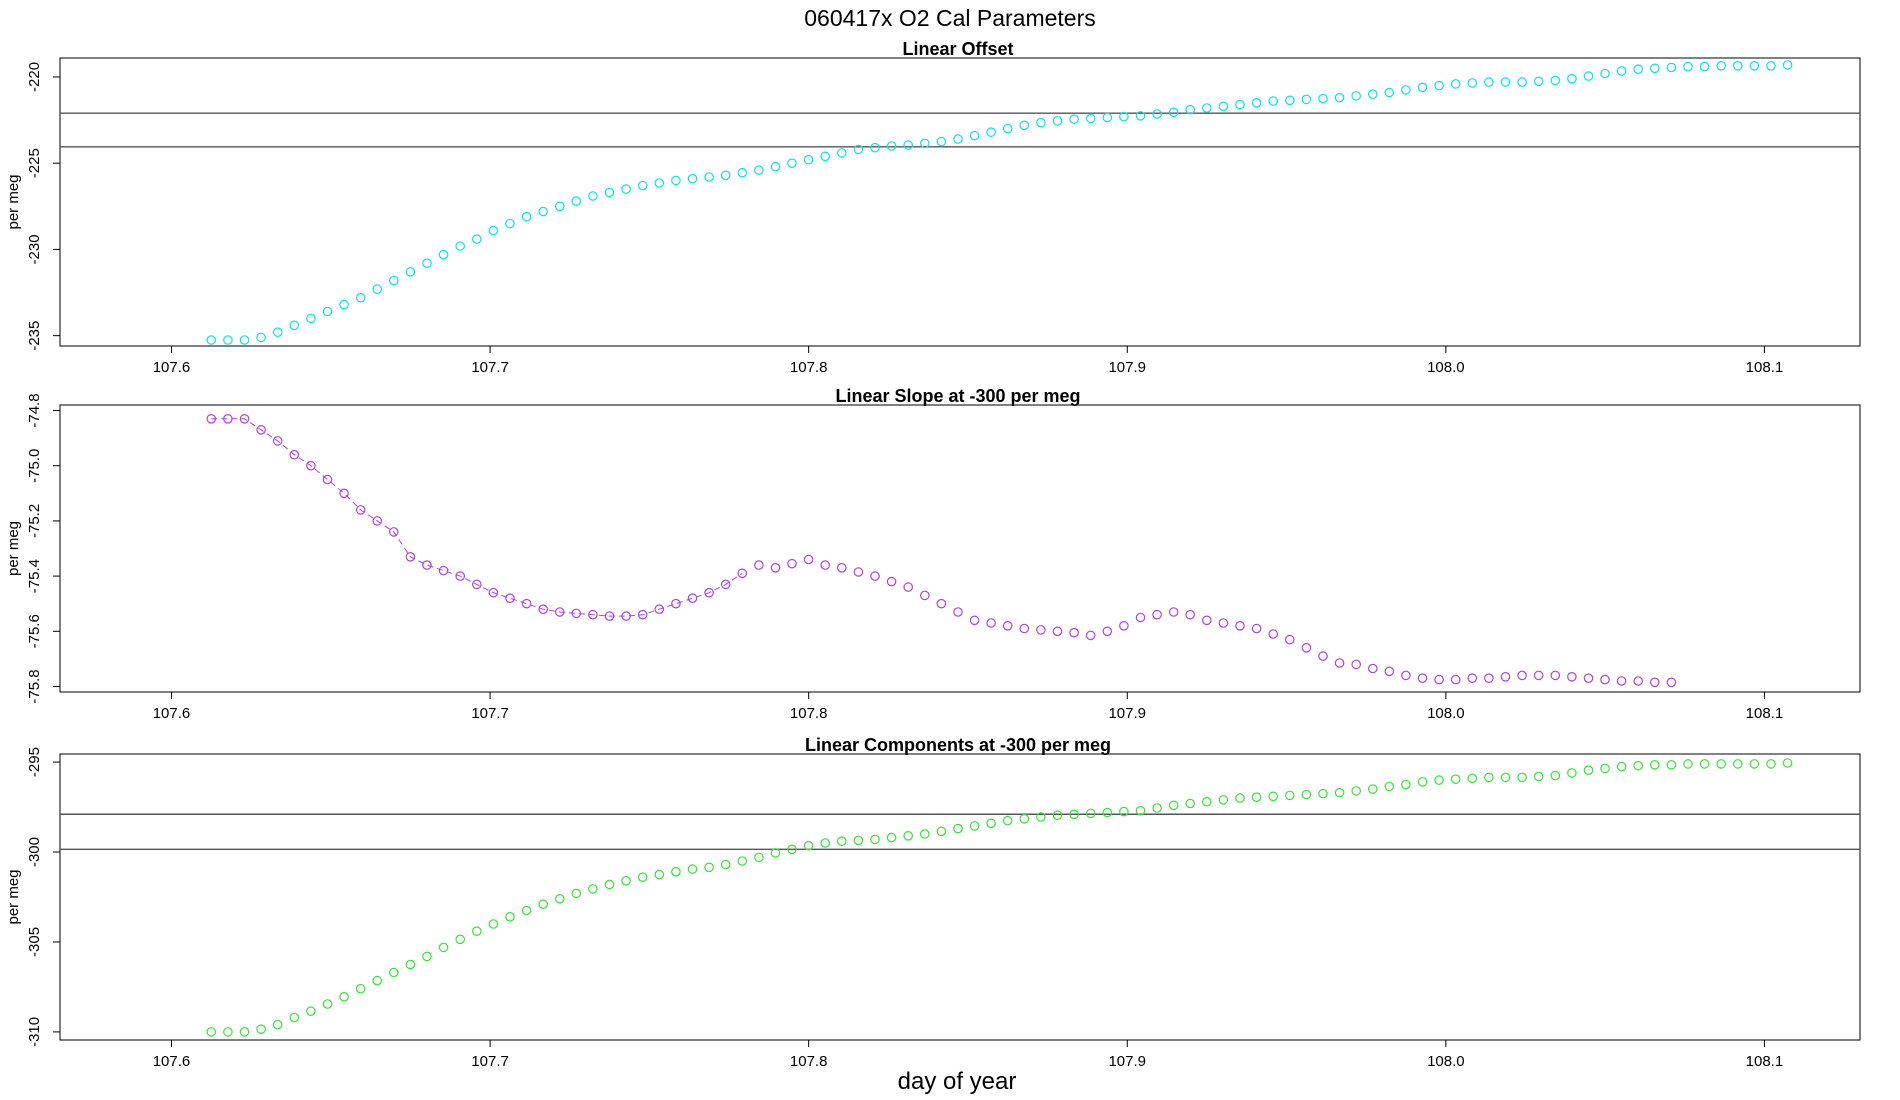 Image resolution: width=1900 pixels, height=1100 pixels. I want to click on y-tick-label: -310, so click(34, 1032).